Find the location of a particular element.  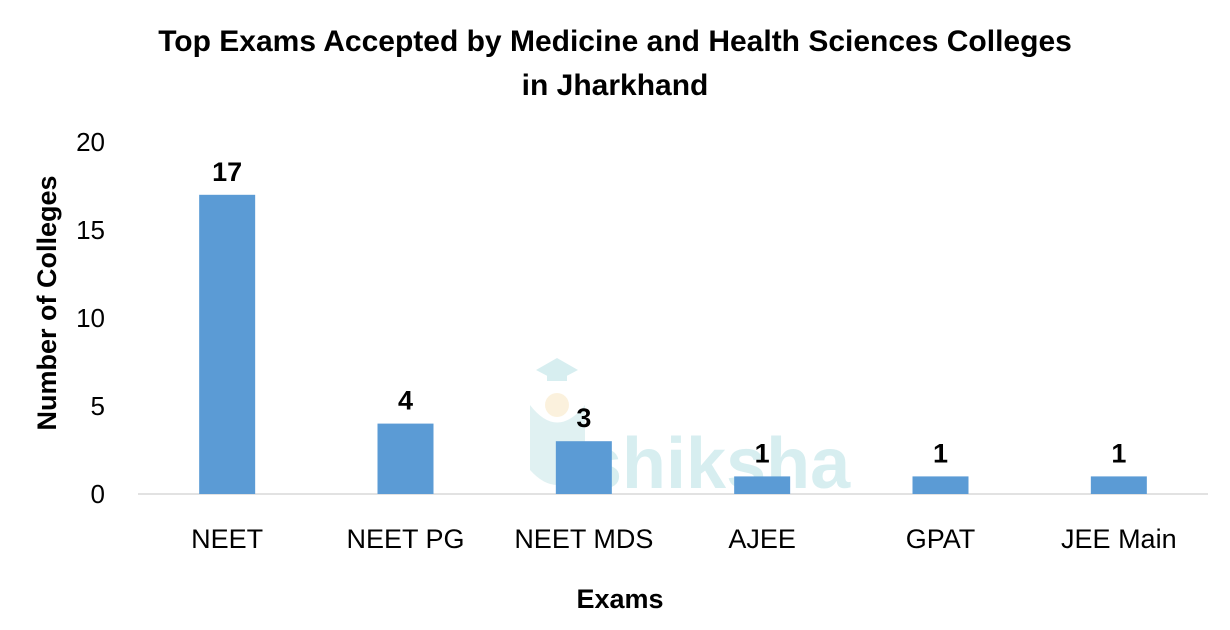

chart-title-line-2: in Jharkhand is located at coordinates (615, 85).